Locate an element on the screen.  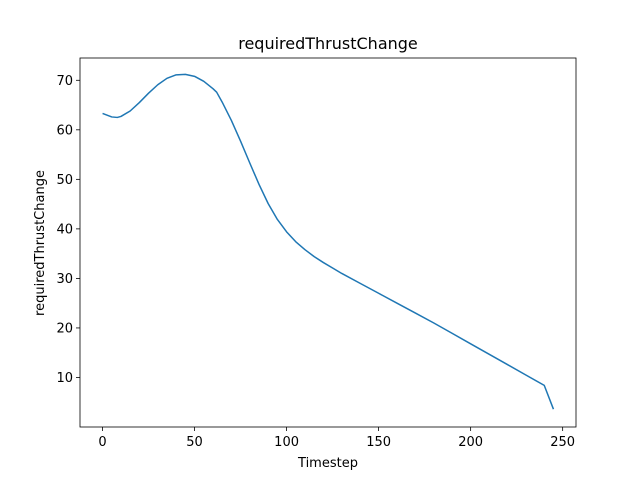
x-tick-label: 250 is located at coordinates (562, 442).